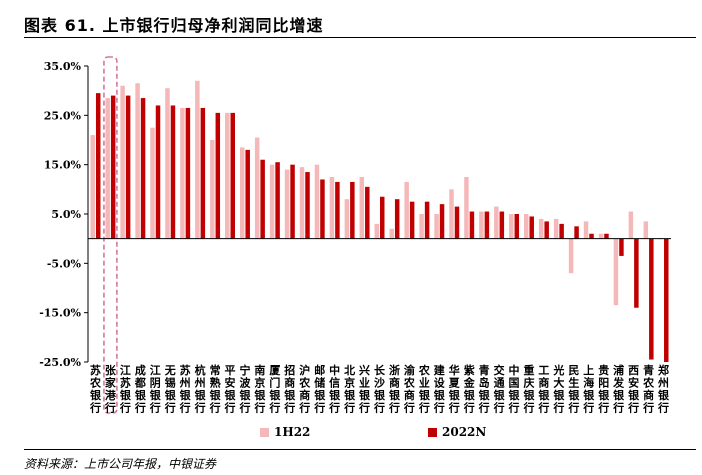 The width and height of the screenshot is (702, 475). Describe the element at coordinates (351, 434) in the screenshot. I see `chart-legend: 1H22 2022N` at that location.